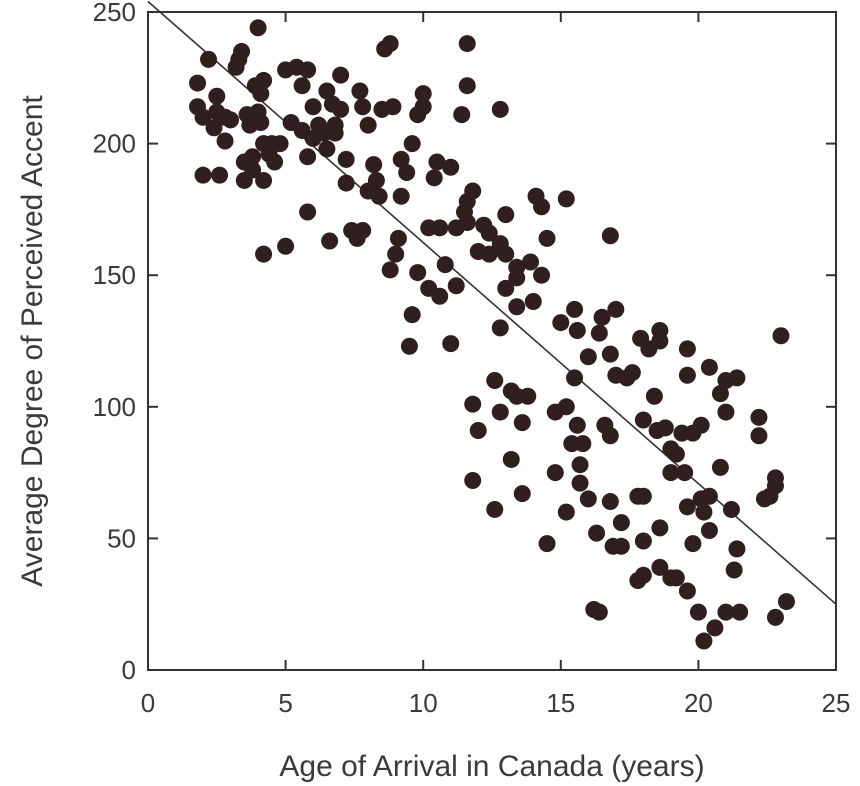 The width and height of the screenshot is (860, 786). What do you see at coordinates (114, 407) in the screenshot?
I see `y-tick-label: 100` at bounding box center [114, 407].